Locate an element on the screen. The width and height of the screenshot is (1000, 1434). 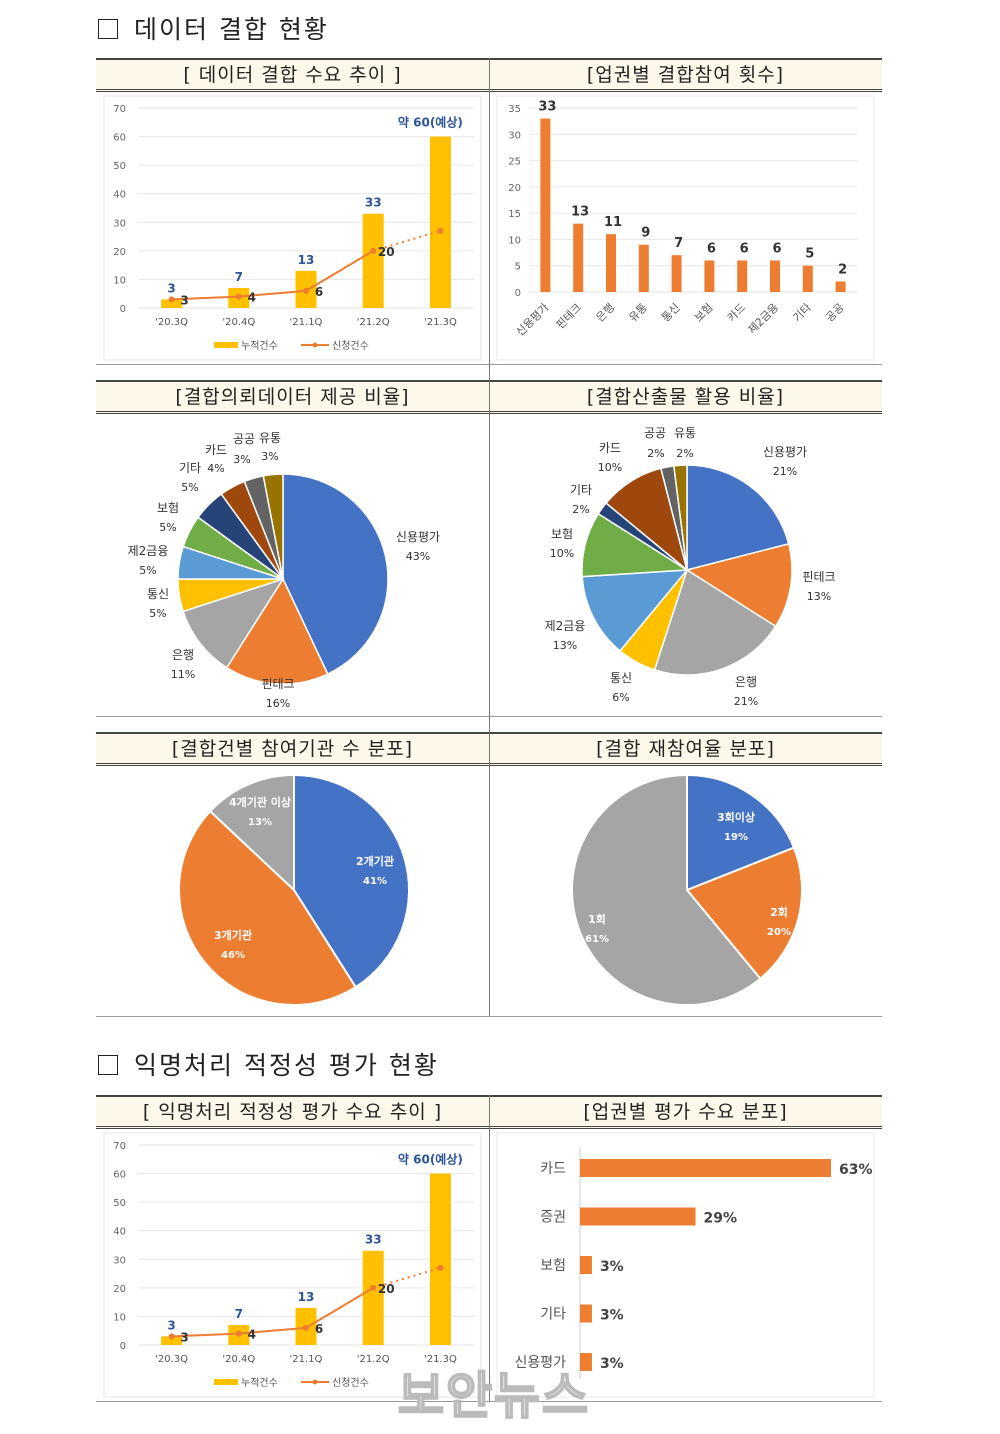
pie-label: 핀테크 is located at coordinates (818, 577).